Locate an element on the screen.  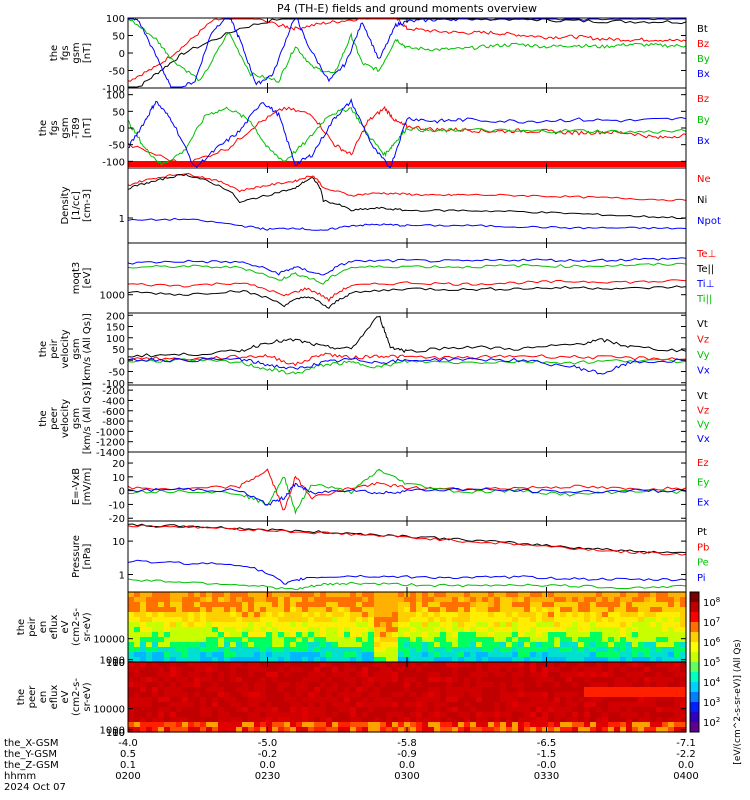
panel-frame is located at coordinates (407, 278).